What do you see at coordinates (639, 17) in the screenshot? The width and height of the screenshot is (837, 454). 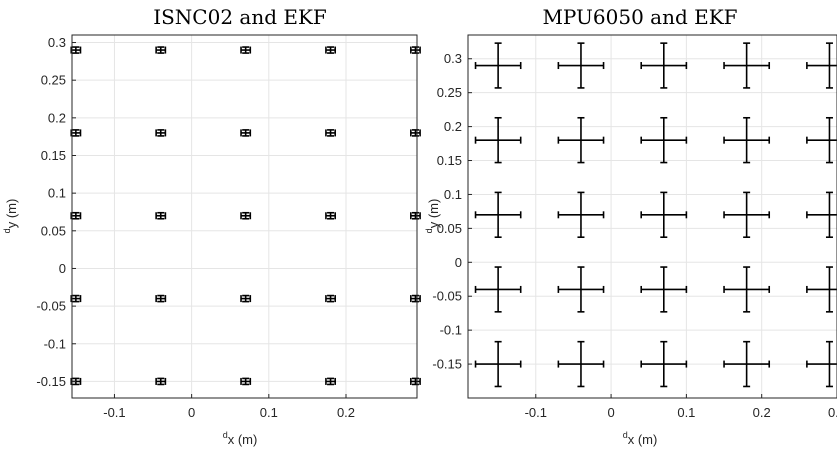 I see `chart-title: MPU6050 and EKF` at bounding box center [639, 17].